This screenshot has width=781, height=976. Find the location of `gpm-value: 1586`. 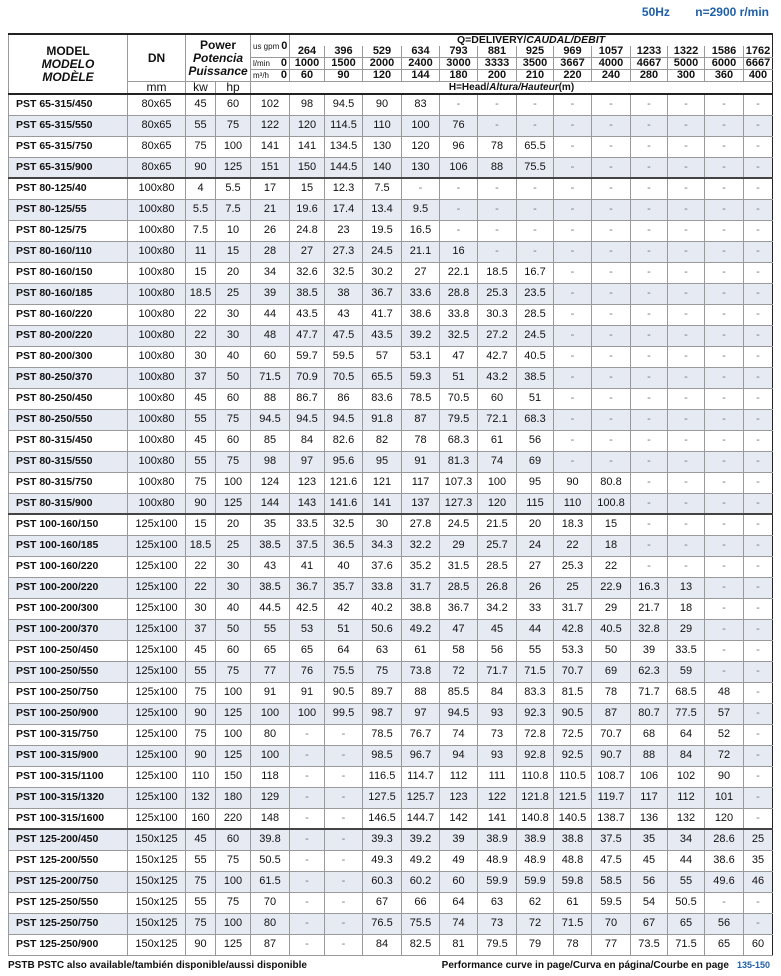

gpm-value: 1586 is located at coordinates (724, 52).